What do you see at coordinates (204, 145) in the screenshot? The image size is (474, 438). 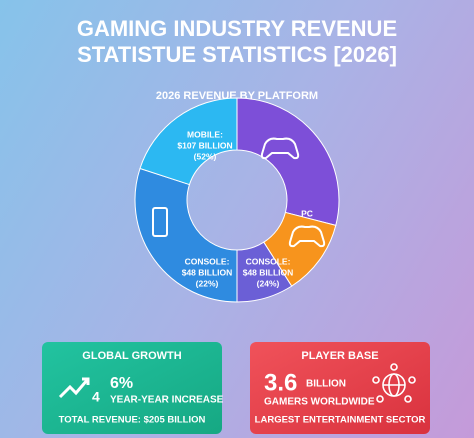 I see `segment-label: $107 BILLION` at bounding box center [204, 145].